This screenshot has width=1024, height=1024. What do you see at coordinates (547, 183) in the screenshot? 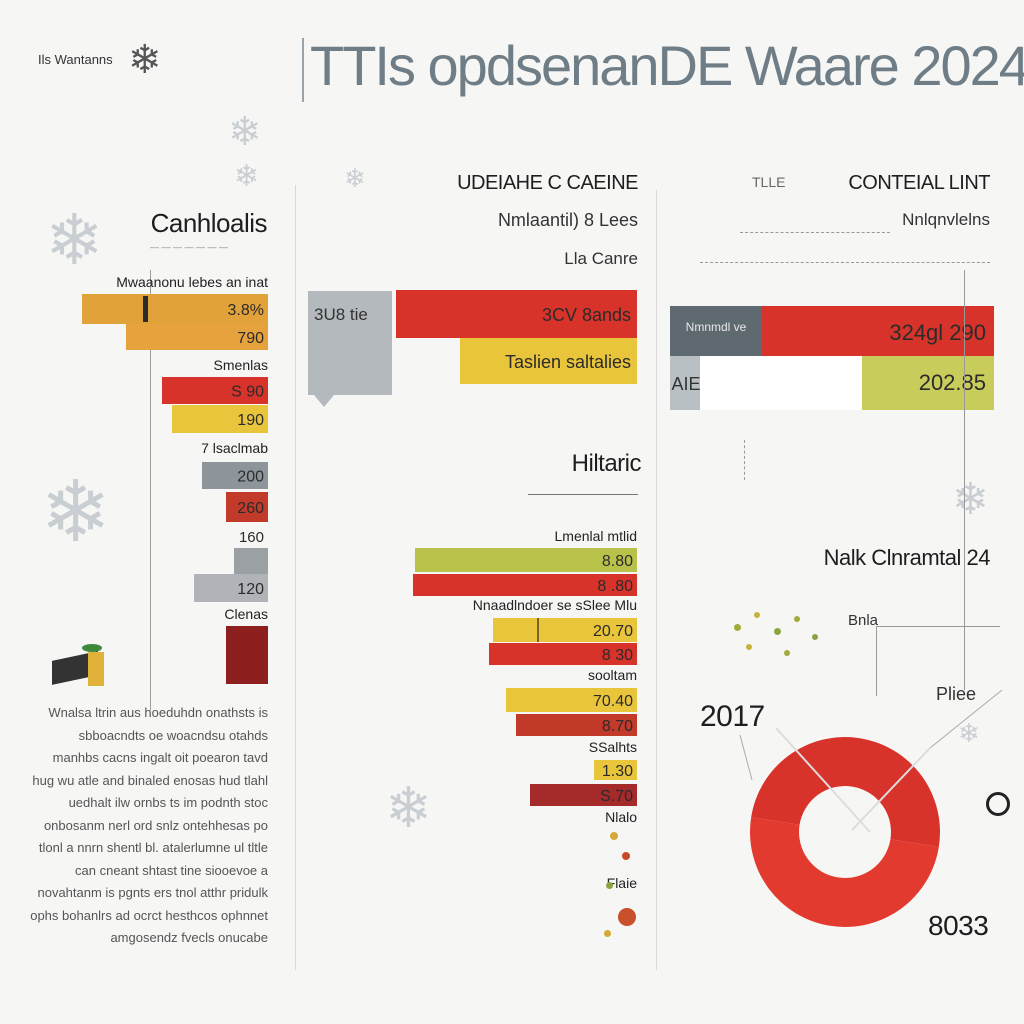
I see `center-heading-top: UDEIAHE C CAEINE` at bounding box center [547, 183].